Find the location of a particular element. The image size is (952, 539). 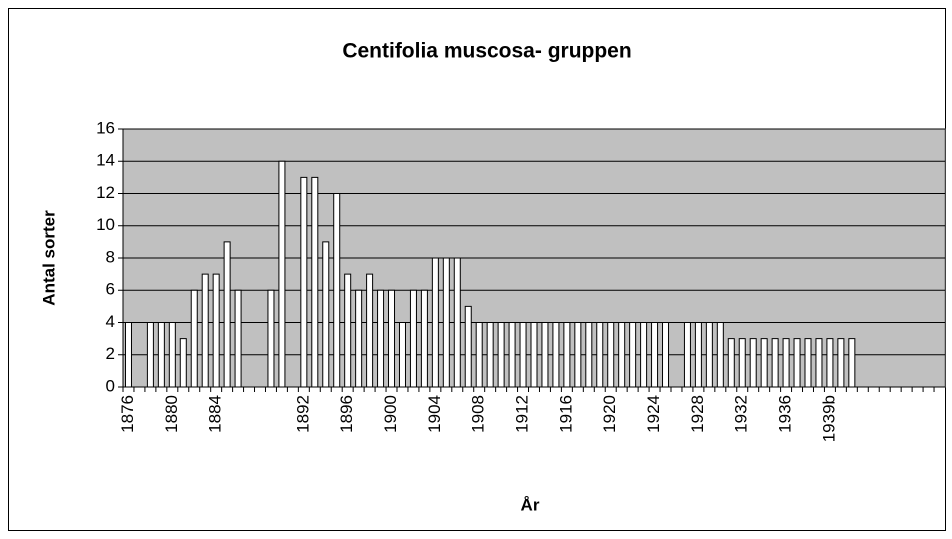

x-tick-label: 1908 is located at coordinates (478, 414).